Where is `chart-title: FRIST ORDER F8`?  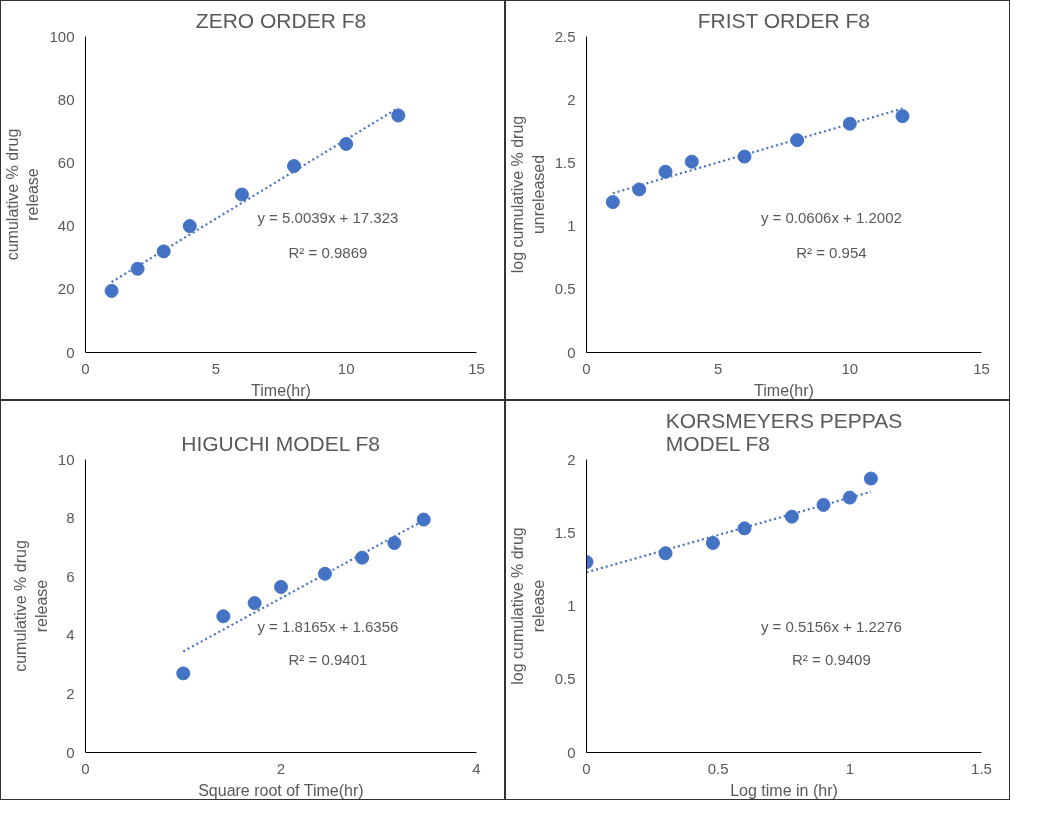 chart-title: FRIST ORDER F8 is located at coordinates (783, 20).